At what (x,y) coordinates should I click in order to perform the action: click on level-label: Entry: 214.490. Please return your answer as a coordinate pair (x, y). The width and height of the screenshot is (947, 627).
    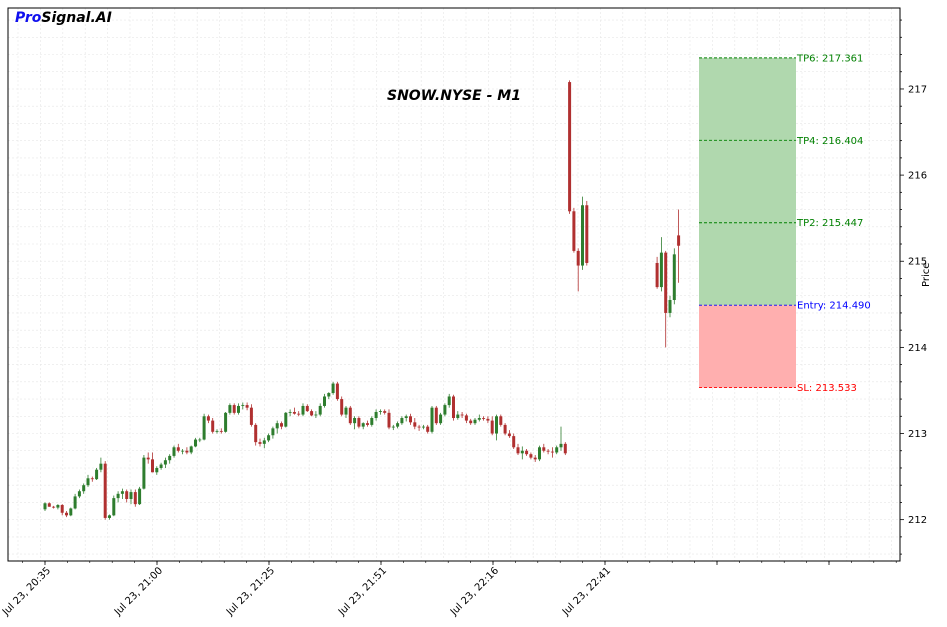
    Looking at the image, I should click on (834, 306).